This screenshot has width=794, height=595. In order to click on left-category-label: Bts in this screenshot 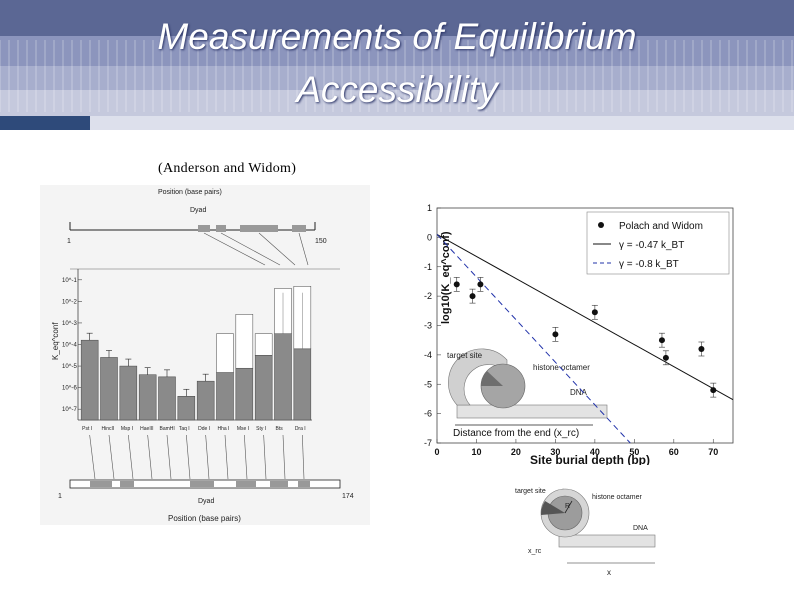, I will do `click(279, 429)`.